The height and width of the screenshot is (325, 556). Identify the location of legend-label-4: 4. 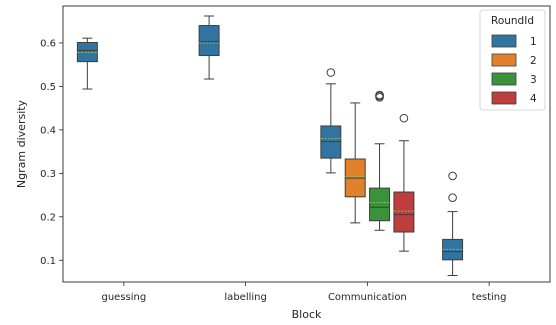
(533, 99).